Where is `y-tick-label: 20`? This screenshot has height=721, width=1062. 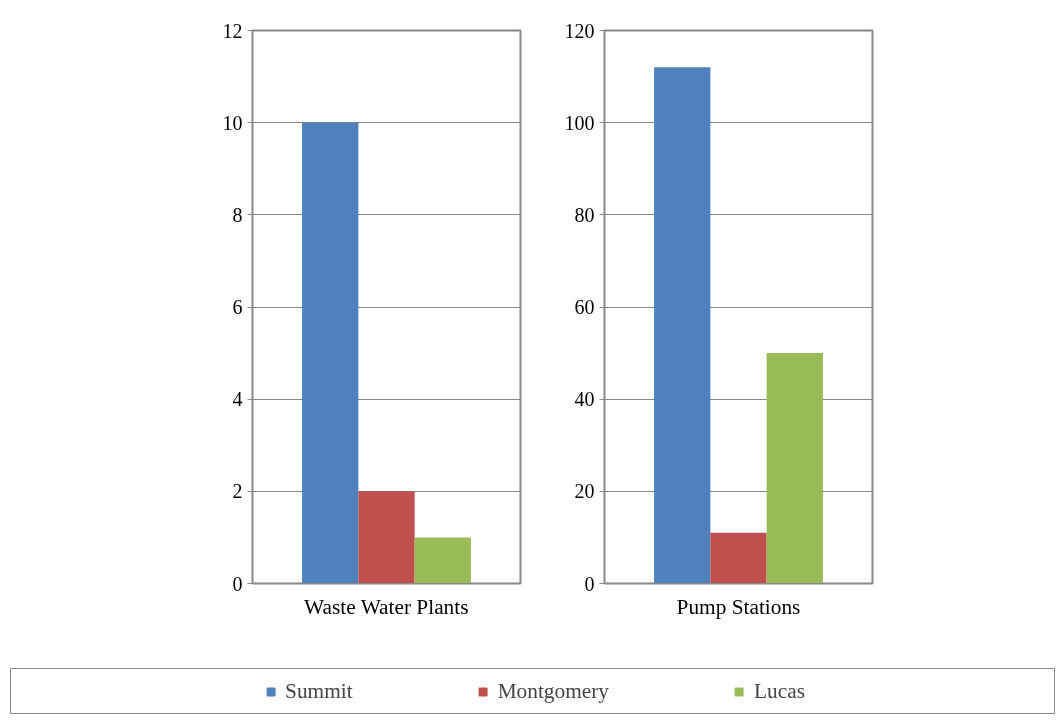
y-tick-label: 20 is located at coordinates (584, 491).